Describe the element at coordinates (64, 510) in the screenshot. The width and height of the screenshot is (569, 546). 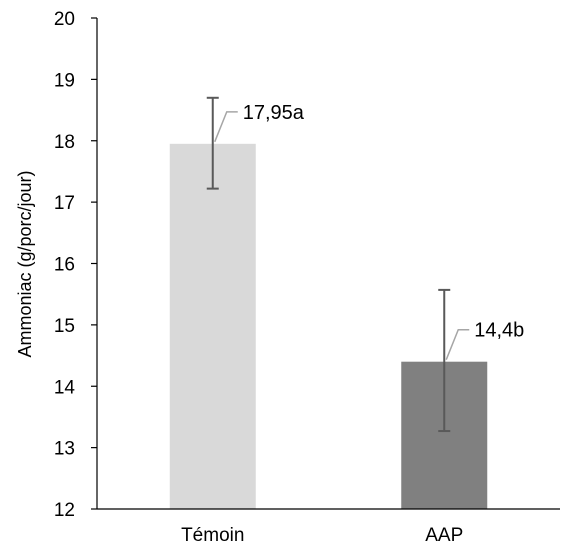
I see `y-tick-label: 12` at that location.